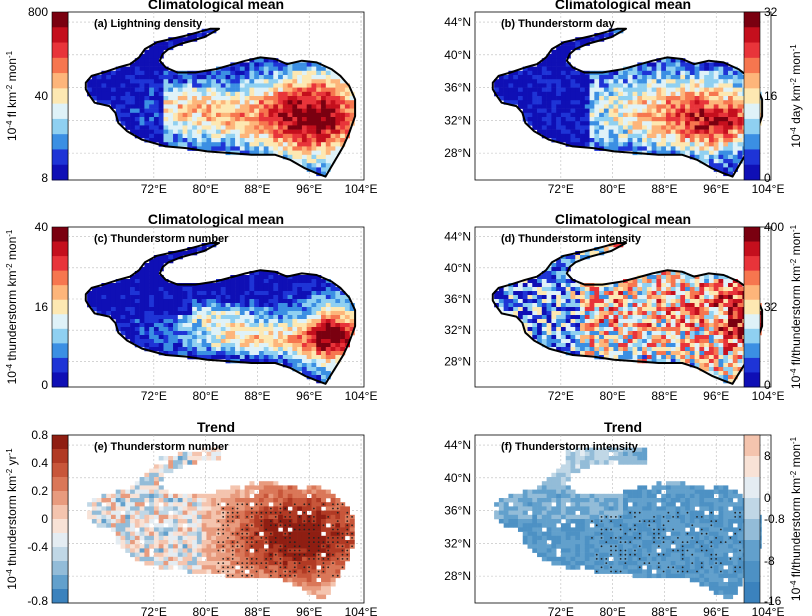 The width and height of the screenshot is (812, 616). Describe the element at coordinates (9, 88) in the screenshot. I see `colorbar-label-exponent: -2` at that location.